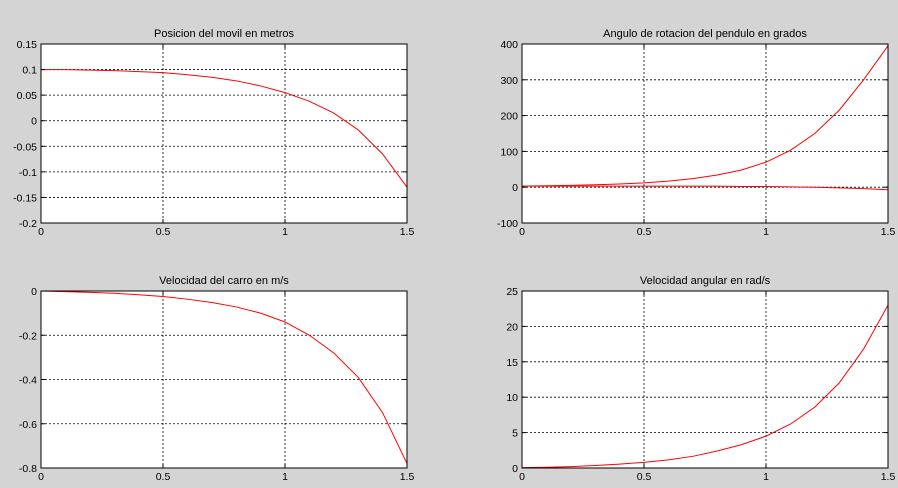 The image size is (898, 488). I want to click on y-tick-label: -100, so click(507, 224).